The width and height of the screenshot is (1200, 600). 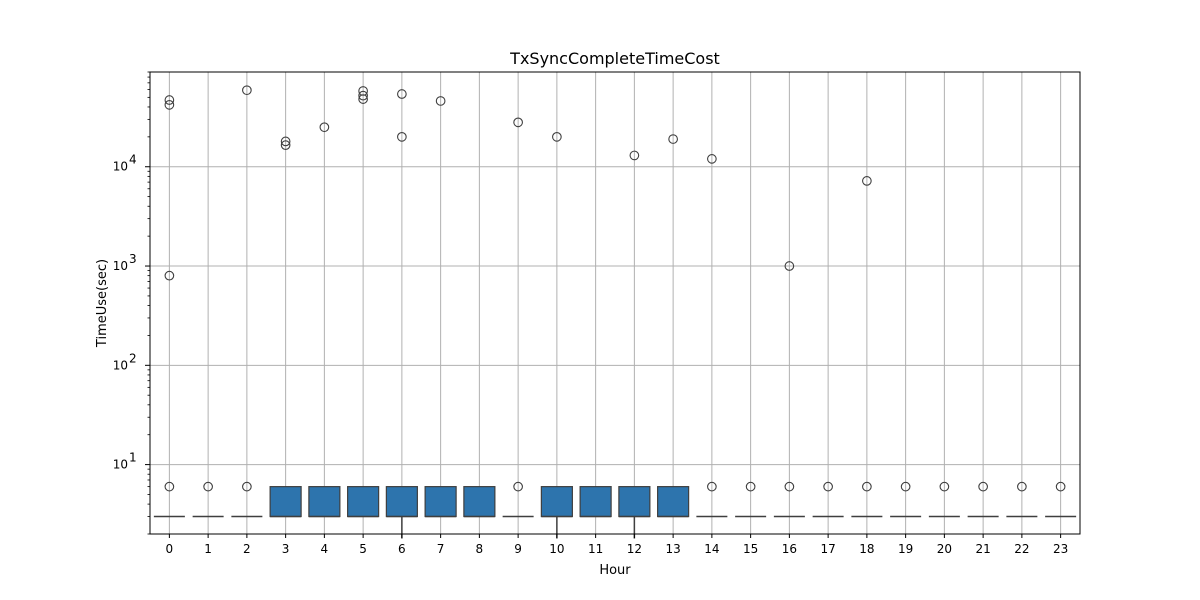 I want to click on x-tick-label: 21, so click(x=982, y=549).